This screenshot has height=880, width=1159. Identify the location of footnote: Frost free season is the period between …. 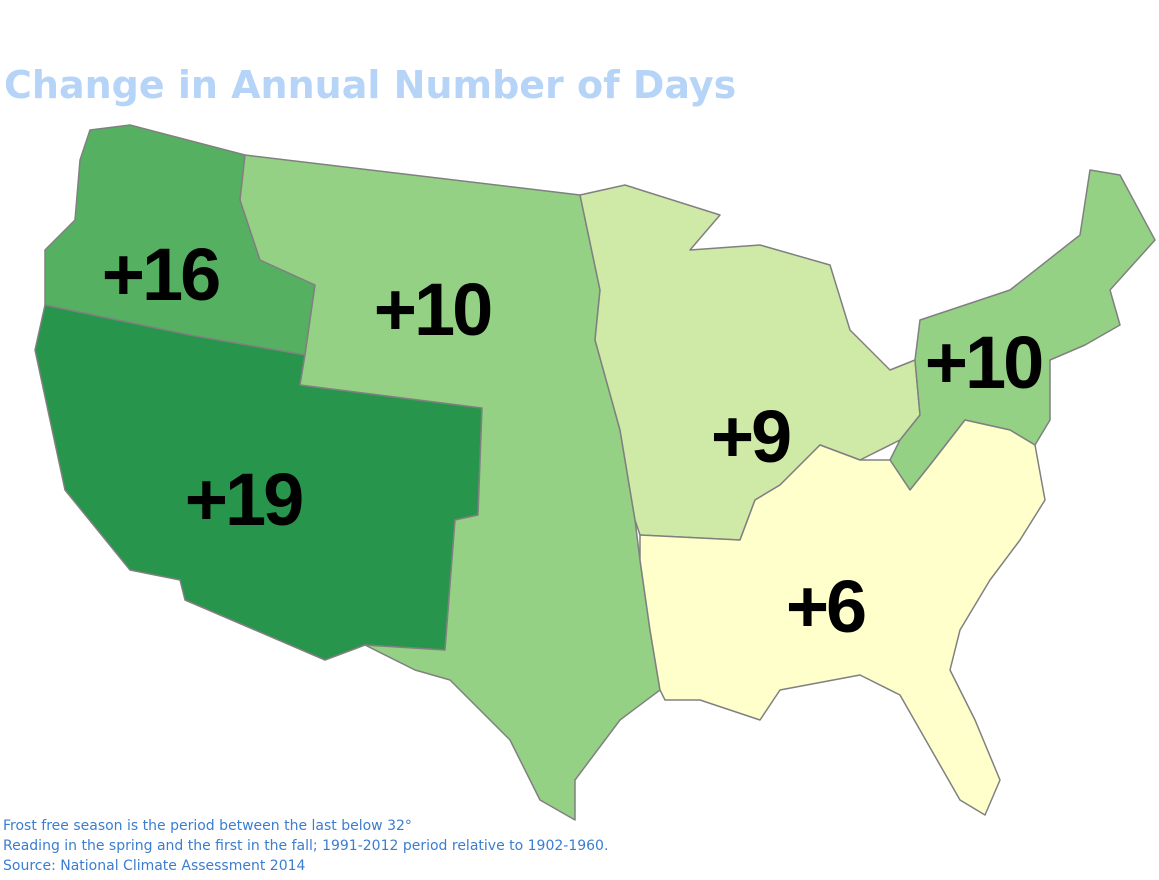
(207, 826).